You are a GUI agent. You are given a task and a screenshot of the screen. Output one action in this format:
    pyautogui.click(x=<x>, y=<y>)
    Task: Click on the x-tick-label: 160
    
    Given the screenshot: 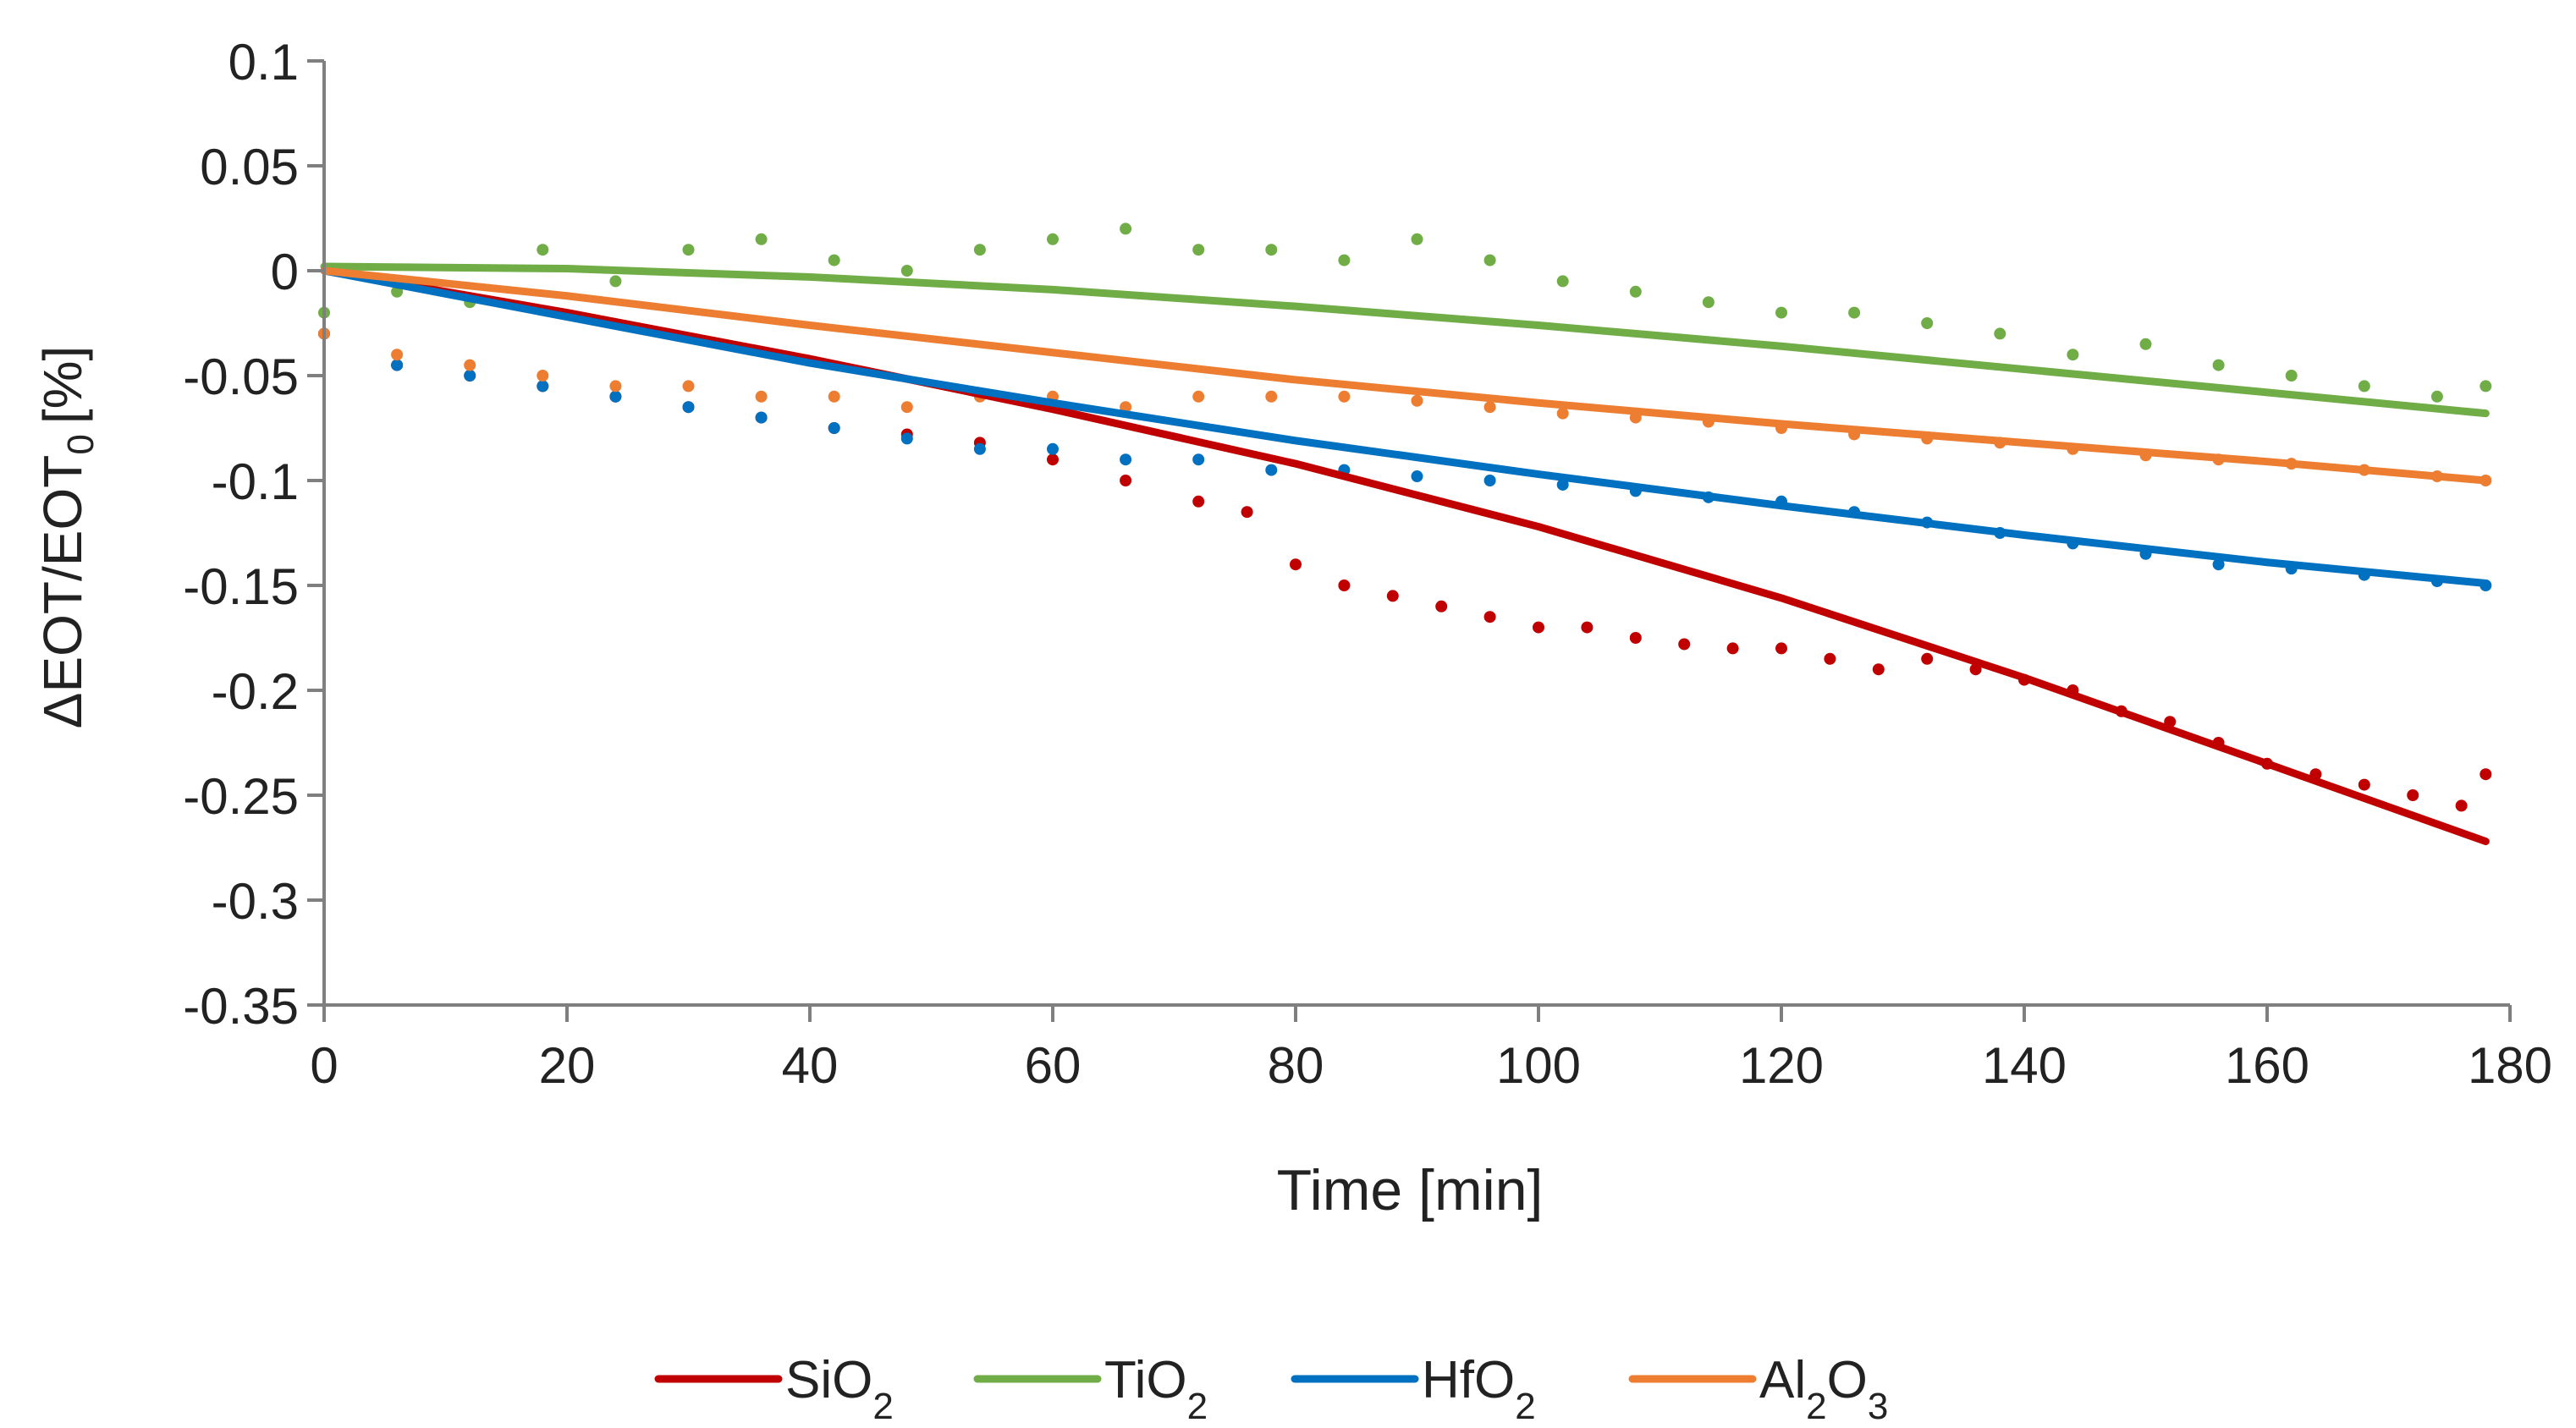 What is the action you would take?
    pyautogui.click(x=2267, y=1065)
    